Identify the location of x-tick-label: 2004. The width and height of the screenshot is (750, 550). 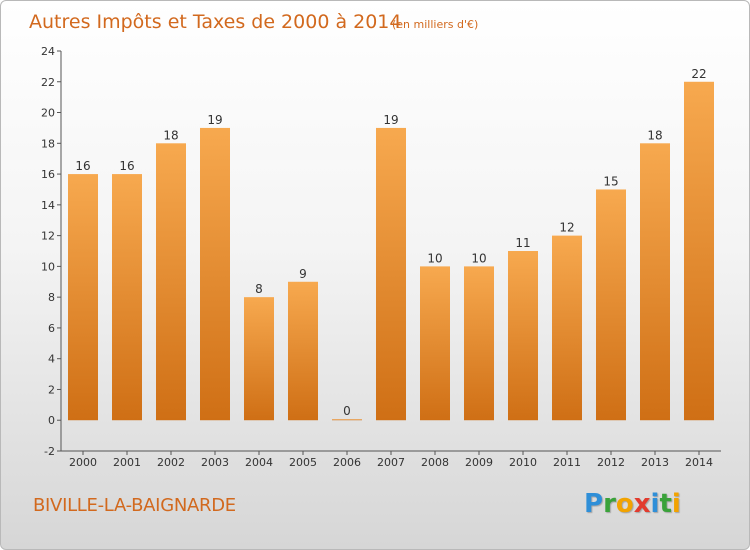
(259, 462).